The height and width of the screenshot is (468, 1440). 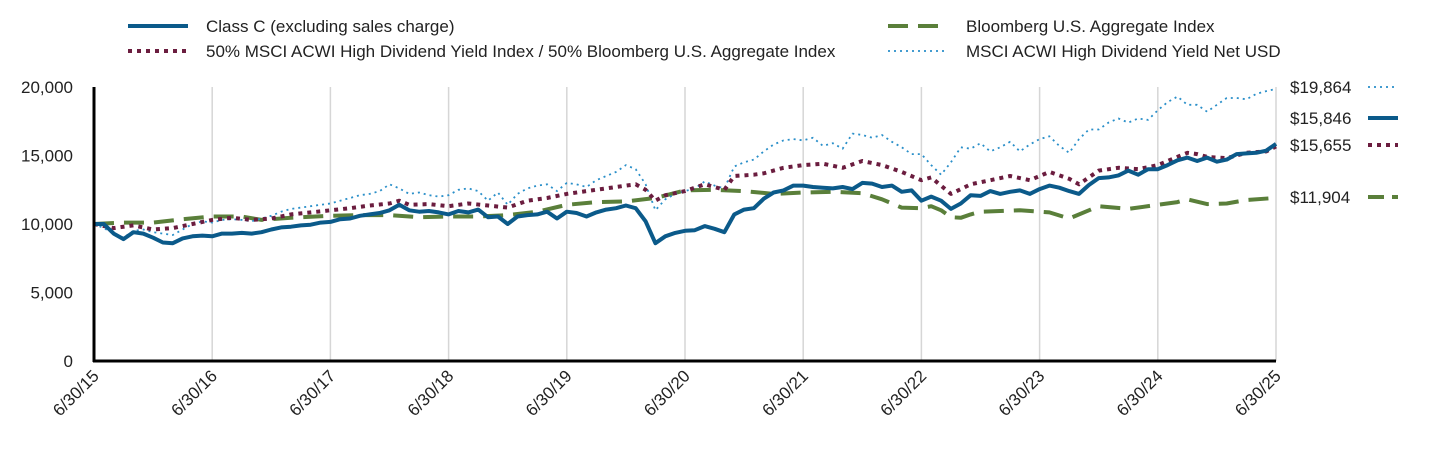 What do you see at coordinates (51, 293) in the screenshot?
I see `y-tick-label: 5,000` at bounding box center [51, 293].